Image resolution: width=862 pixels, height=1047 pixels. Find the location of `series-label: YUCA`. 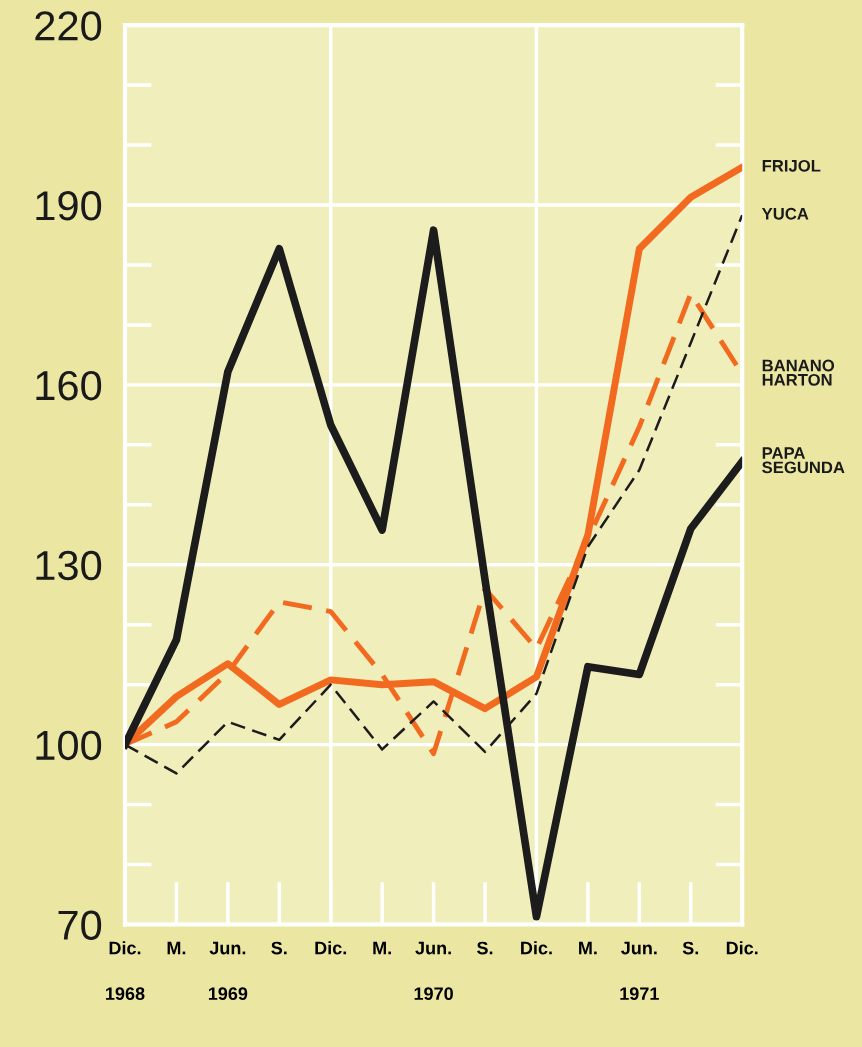

series-label: YUCA is located at coordinates (785, 213).